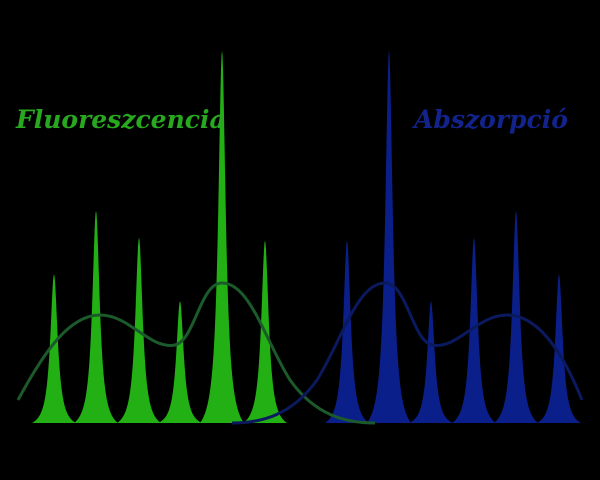 The width and height of the screenshot is (600, 480). What do you see at coordinates (490, 119) in the screenshot?
I see `absorption-label: Abszorpció` at bounding box center [490, 119].